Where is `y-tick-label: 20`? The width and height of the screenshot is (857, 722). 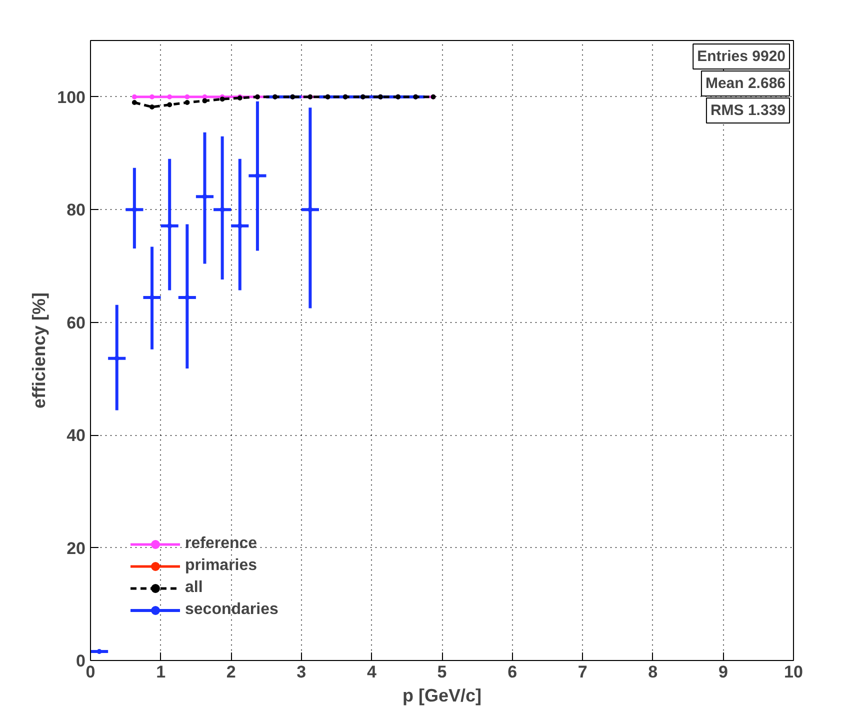 y-tick-label: 20 is located at coordinates (76, 548).